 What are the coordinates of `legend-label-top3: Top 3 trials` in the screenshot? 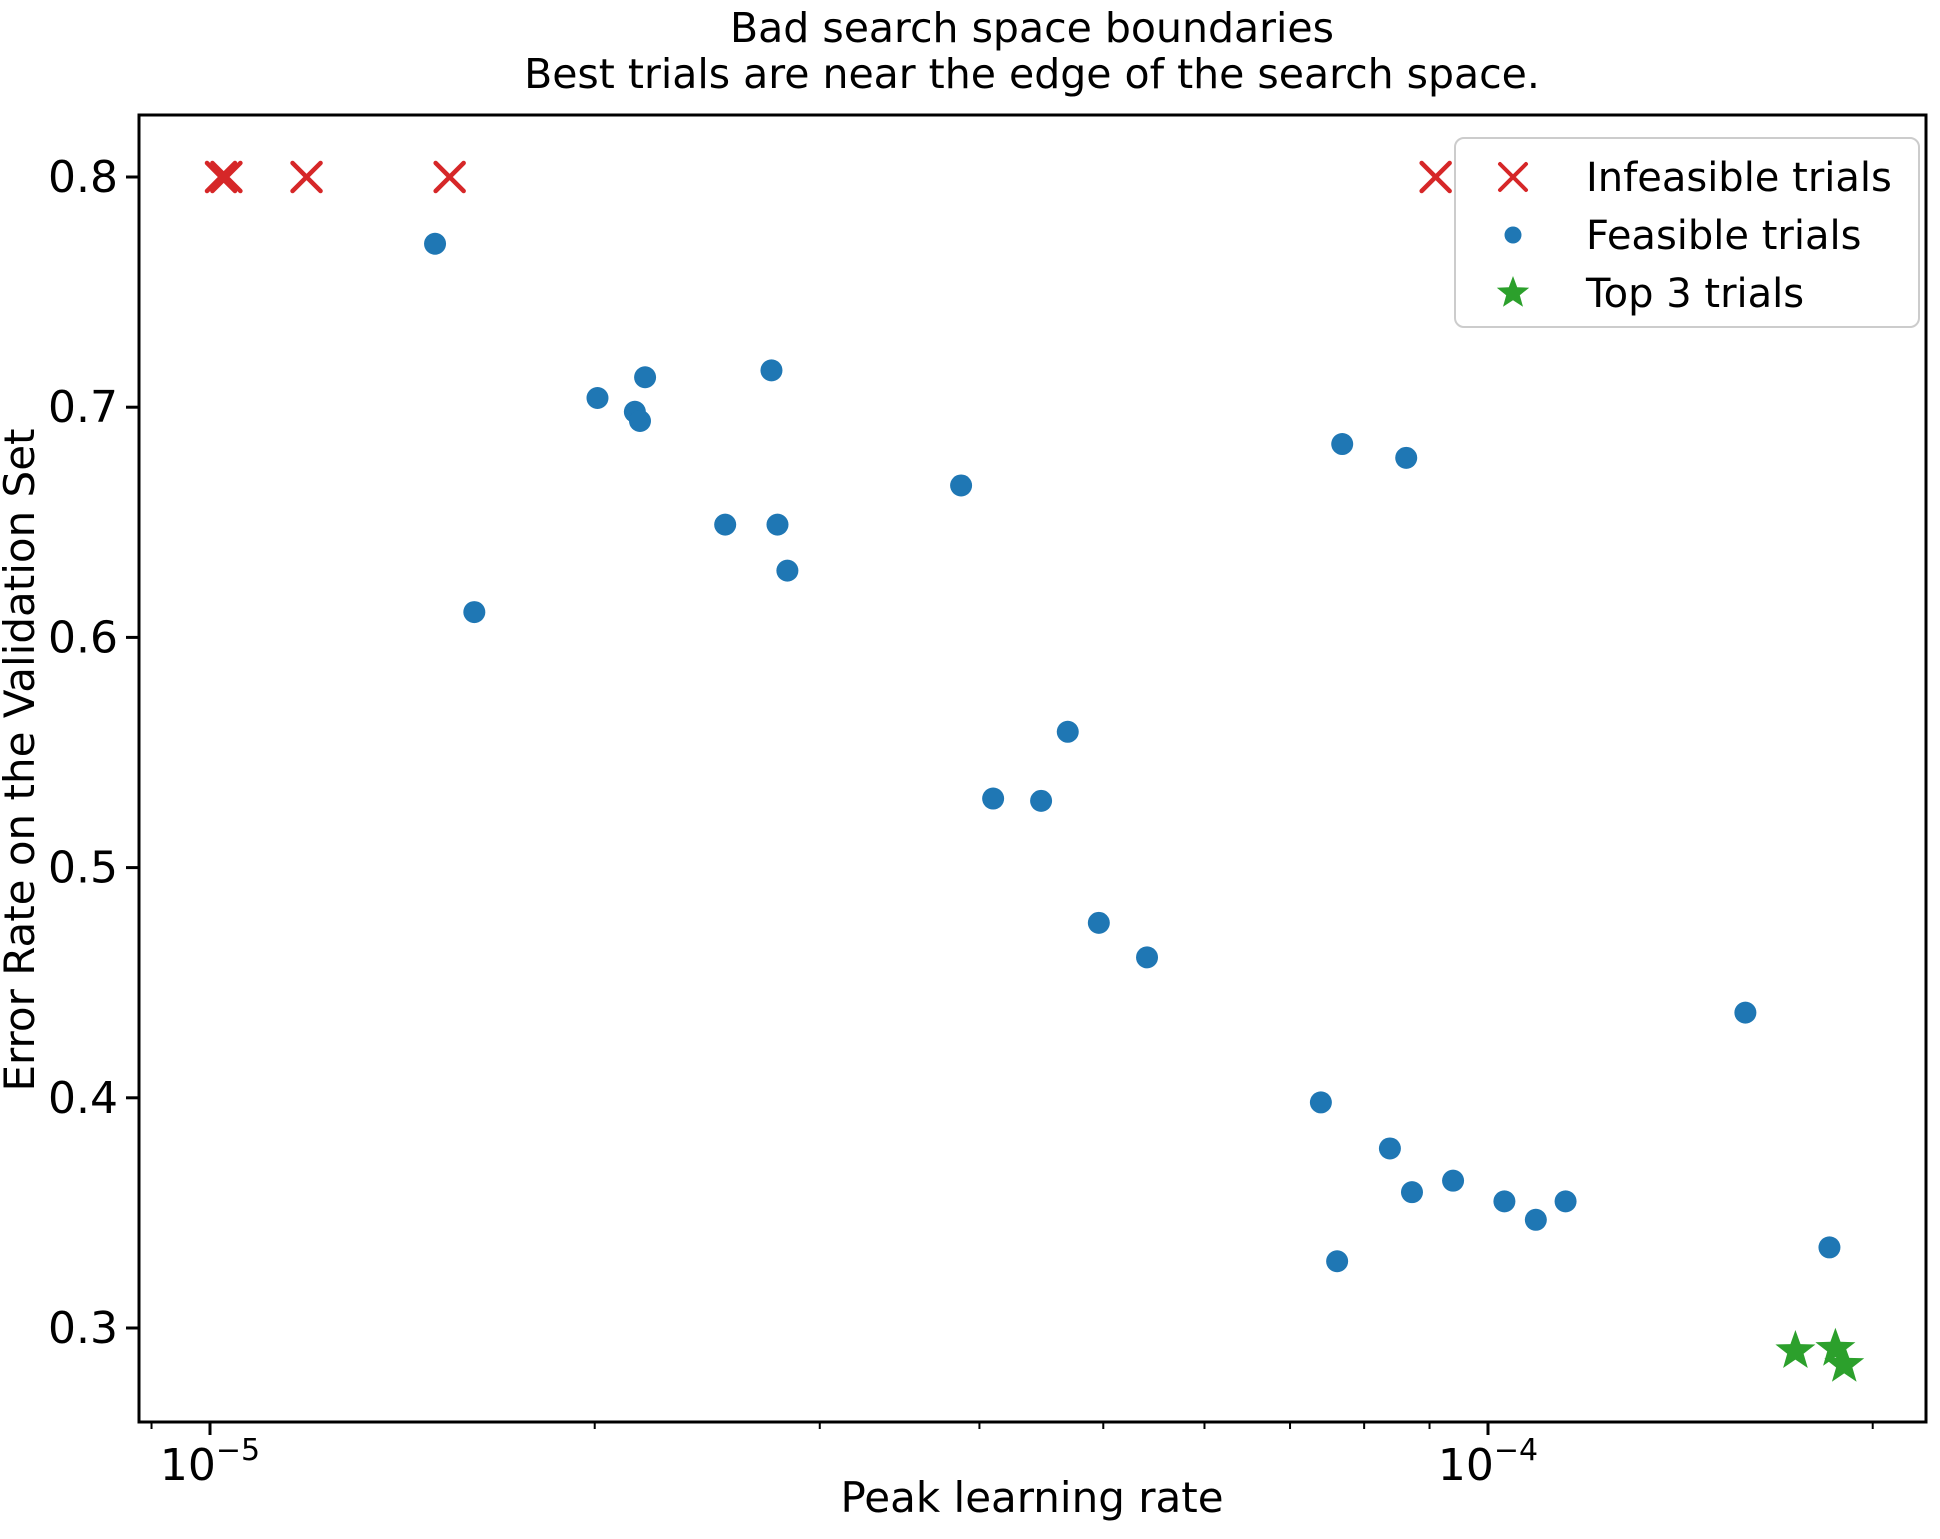 It's located at (1694, 294).